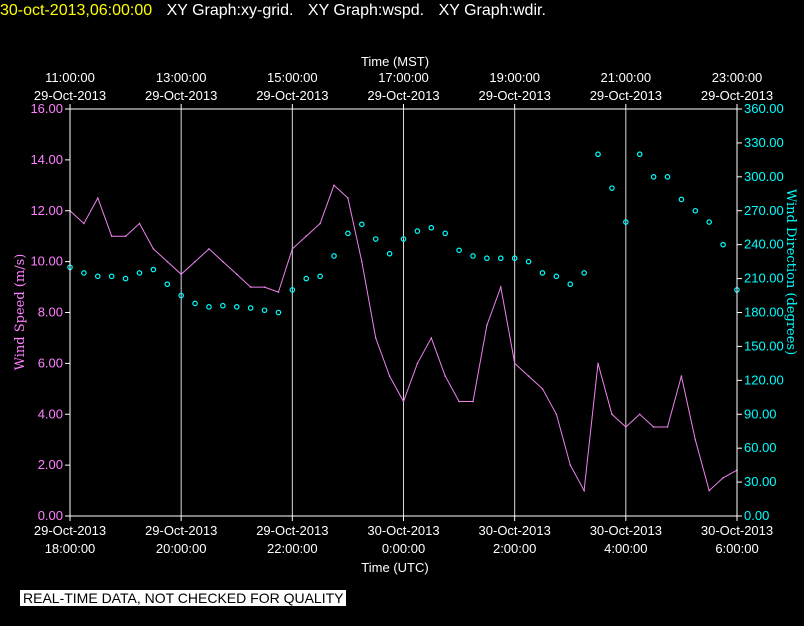 The width and height of the screenshot is (804, 626). I want to click on right-tick-label-1: 30.00, so click(760, 481).